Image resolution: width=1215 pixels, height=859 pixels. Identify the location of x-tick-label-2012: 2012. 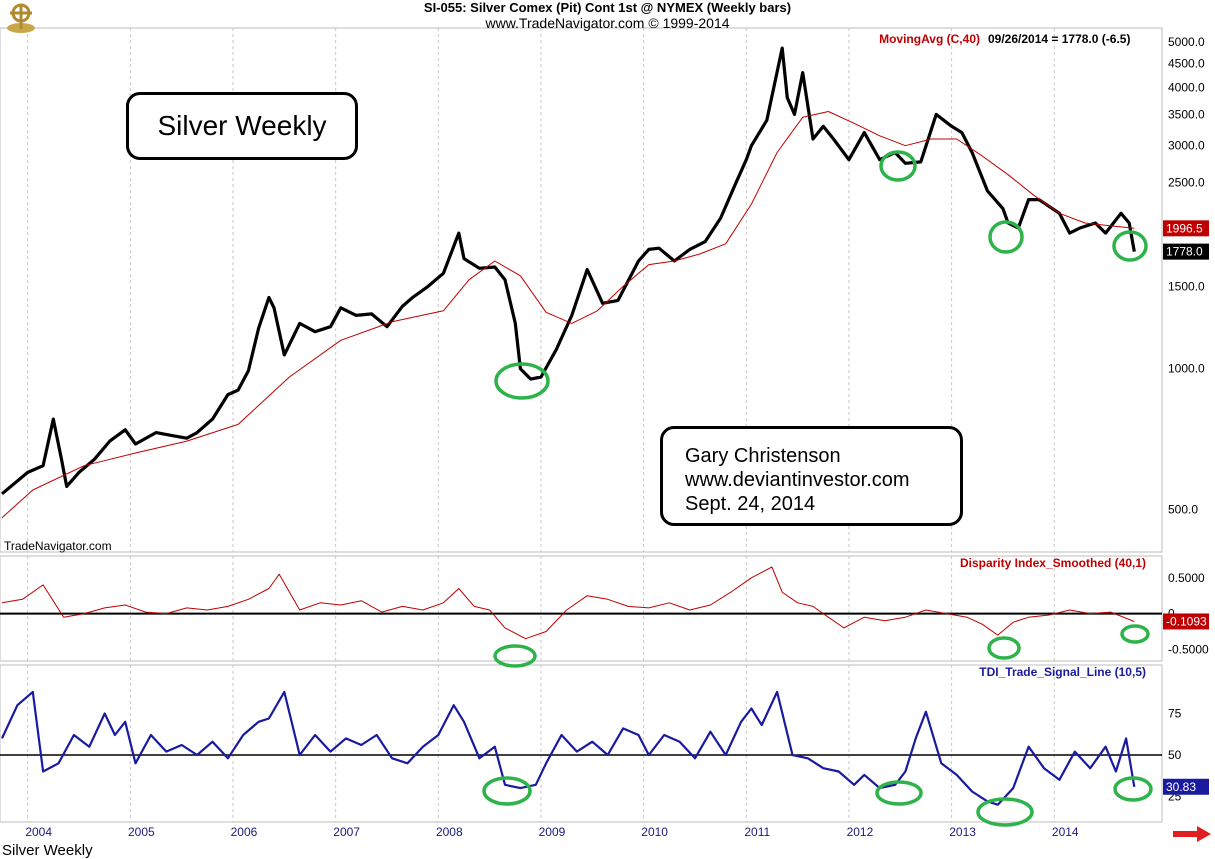
(860, 832).